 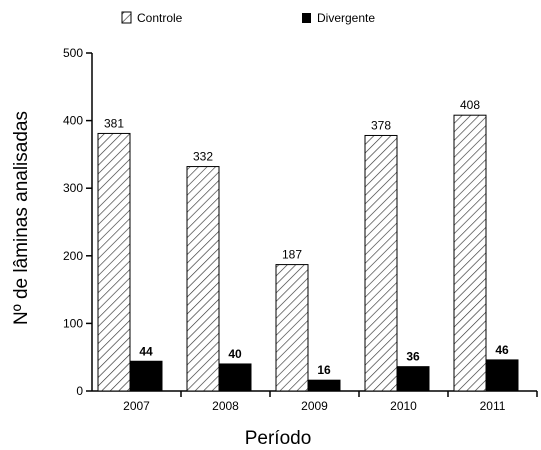 What do you see at coordinates (502, 350) in the screenshot?
I see `data-label-divergente-2011: 46` at bounding box center [502, 350].